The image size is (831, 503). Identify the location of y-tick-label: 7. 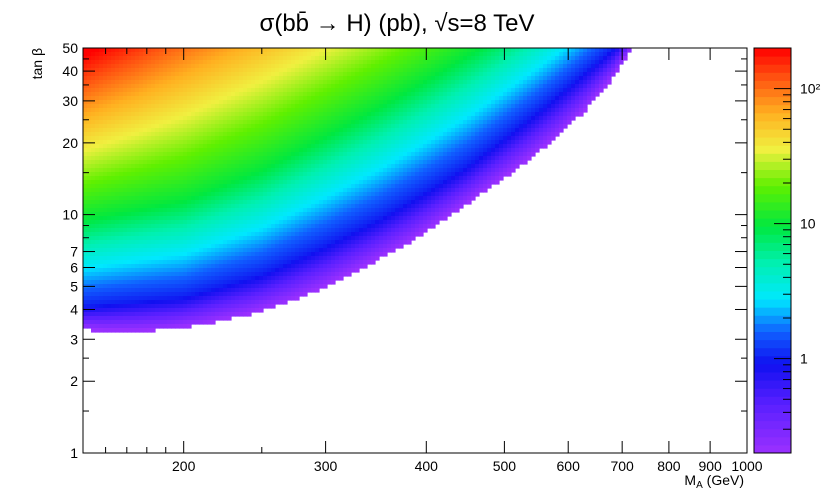
(74, 252).